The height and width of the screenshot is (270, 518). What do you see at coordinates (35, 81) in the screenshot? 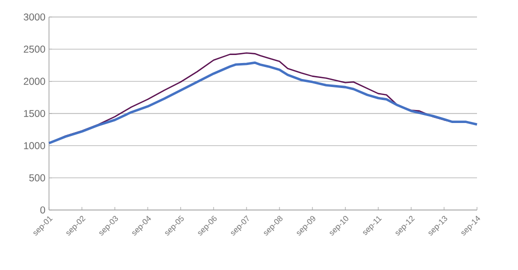
I see `y-tick-label: 2000` at bounding box center [35, 81].